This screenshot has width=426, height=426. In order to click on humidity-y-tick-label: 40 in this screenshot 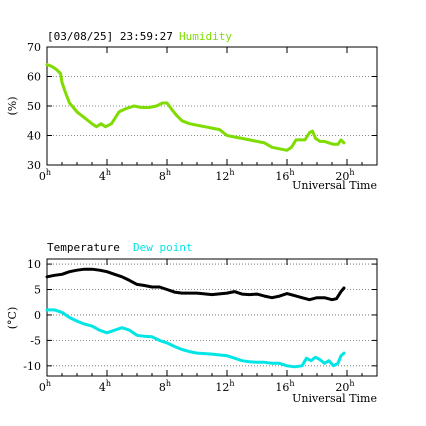, I will do `click(34, 136)`.